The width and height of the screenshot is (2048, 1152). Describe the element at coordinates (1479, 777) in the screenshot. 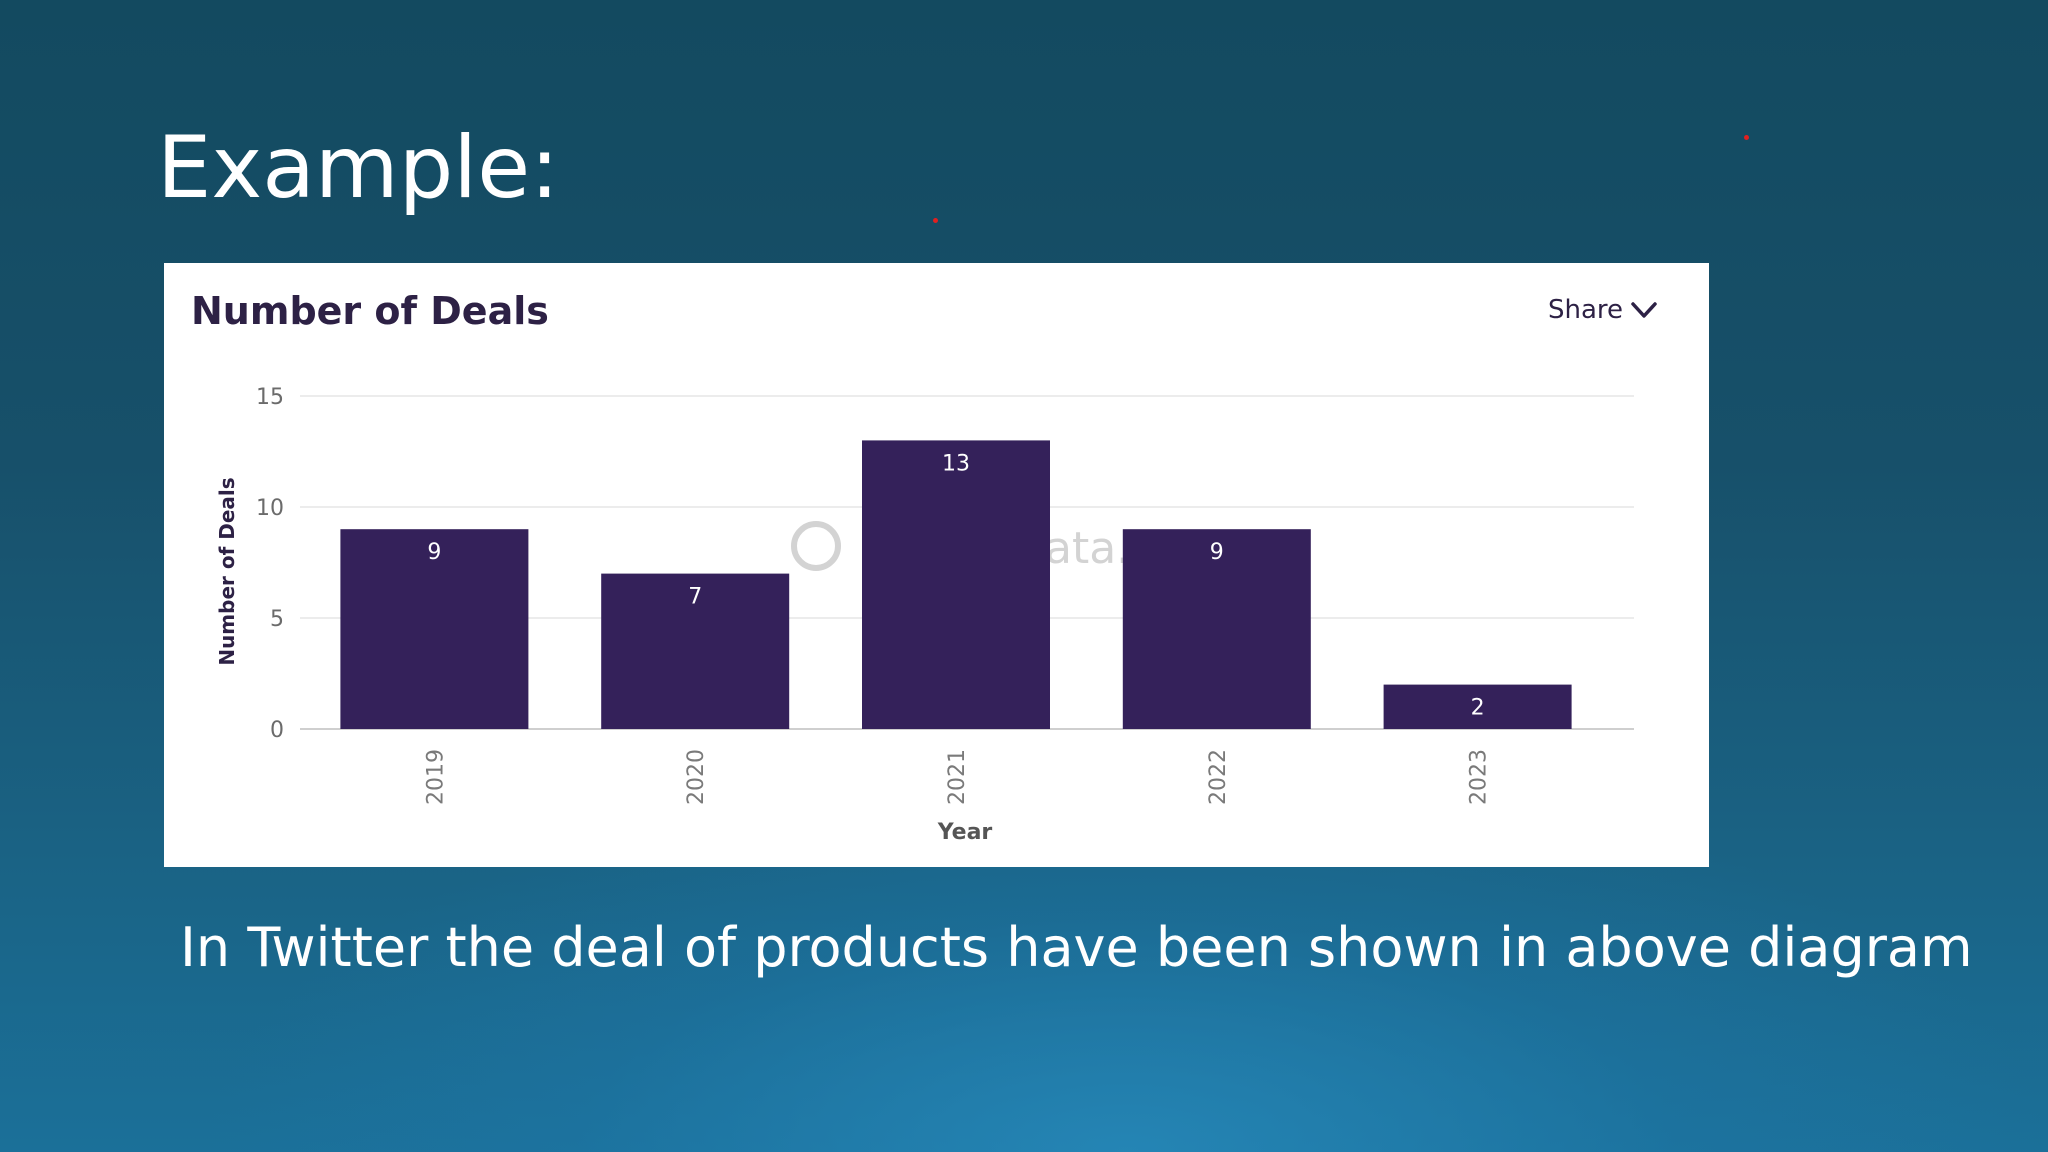

I see `x-tick-label: 2023` at that location.